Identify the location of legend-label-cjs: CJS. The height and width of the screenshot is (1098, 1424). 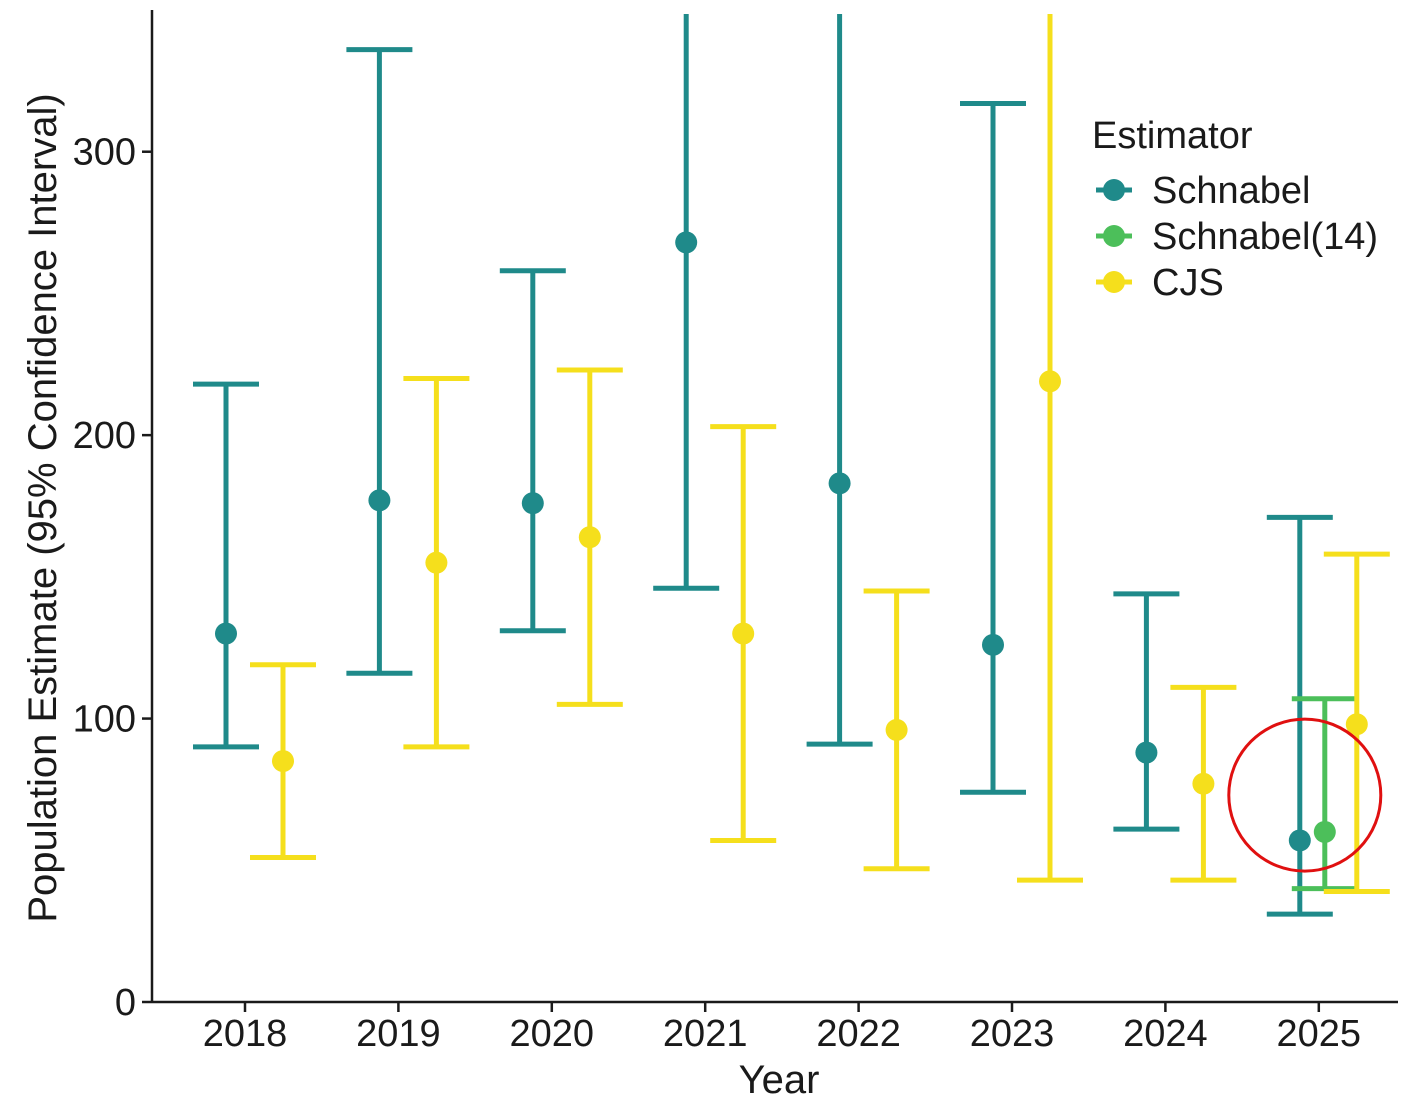
(1188, 283).